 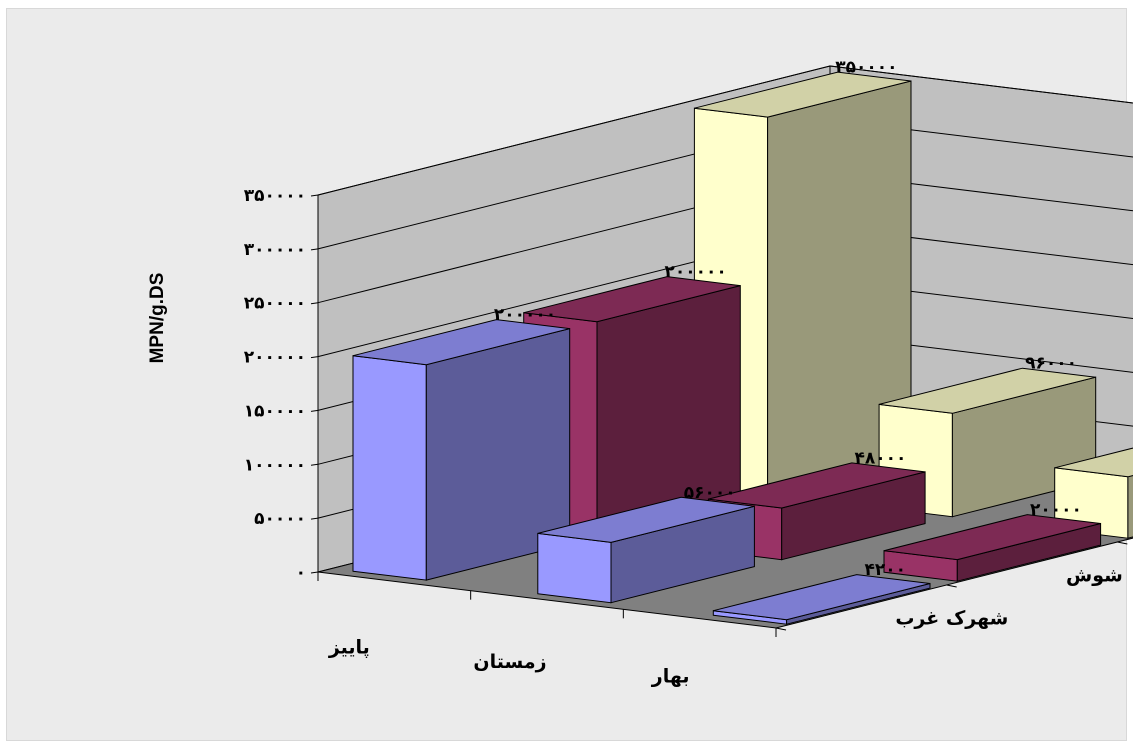 I want to click on series-label: شوش, so click(x=1094, y=576).